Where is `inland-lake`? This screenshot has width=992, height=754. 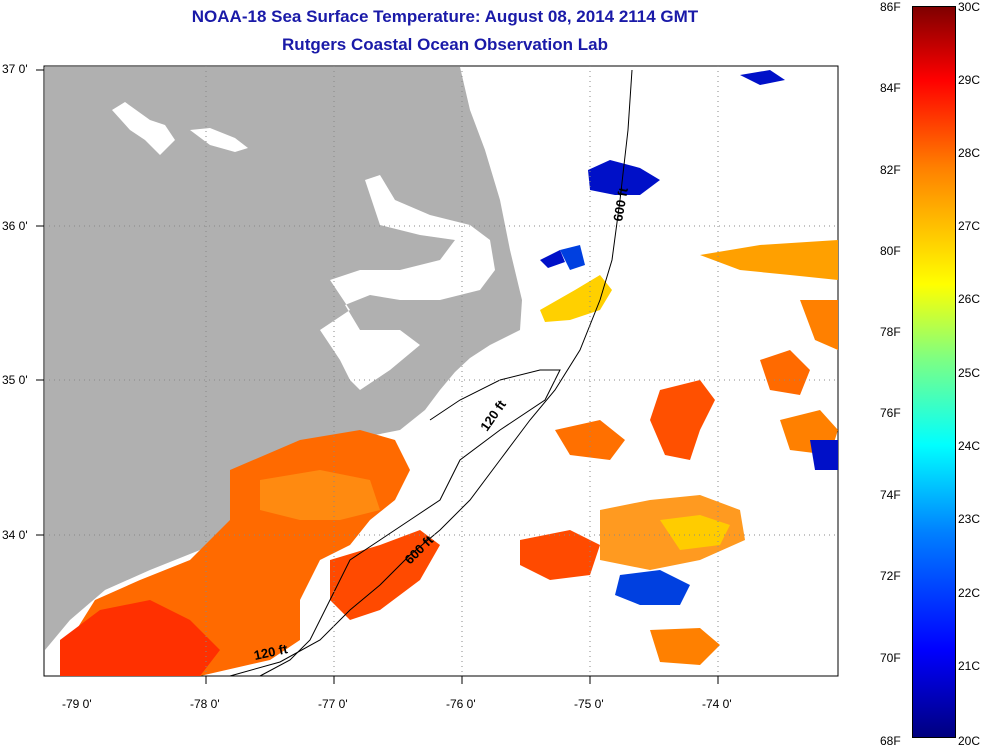 inland-lake is located at coordinates (143, 128).